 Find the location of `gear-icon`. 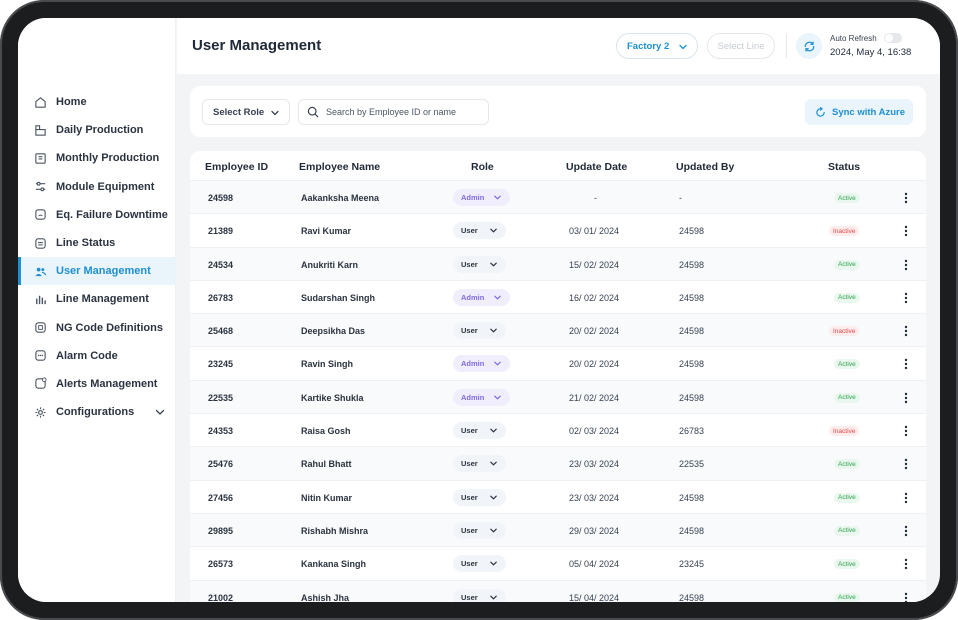

gear-icon is located at coordinates (40, 412).